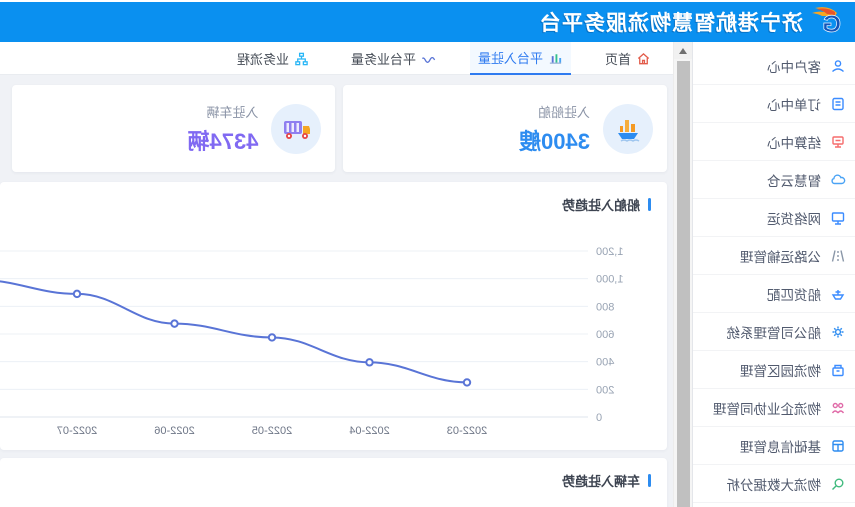 This screenshot has height=507, width=855. I want to click on svg-text: 600, so click(605, 335).